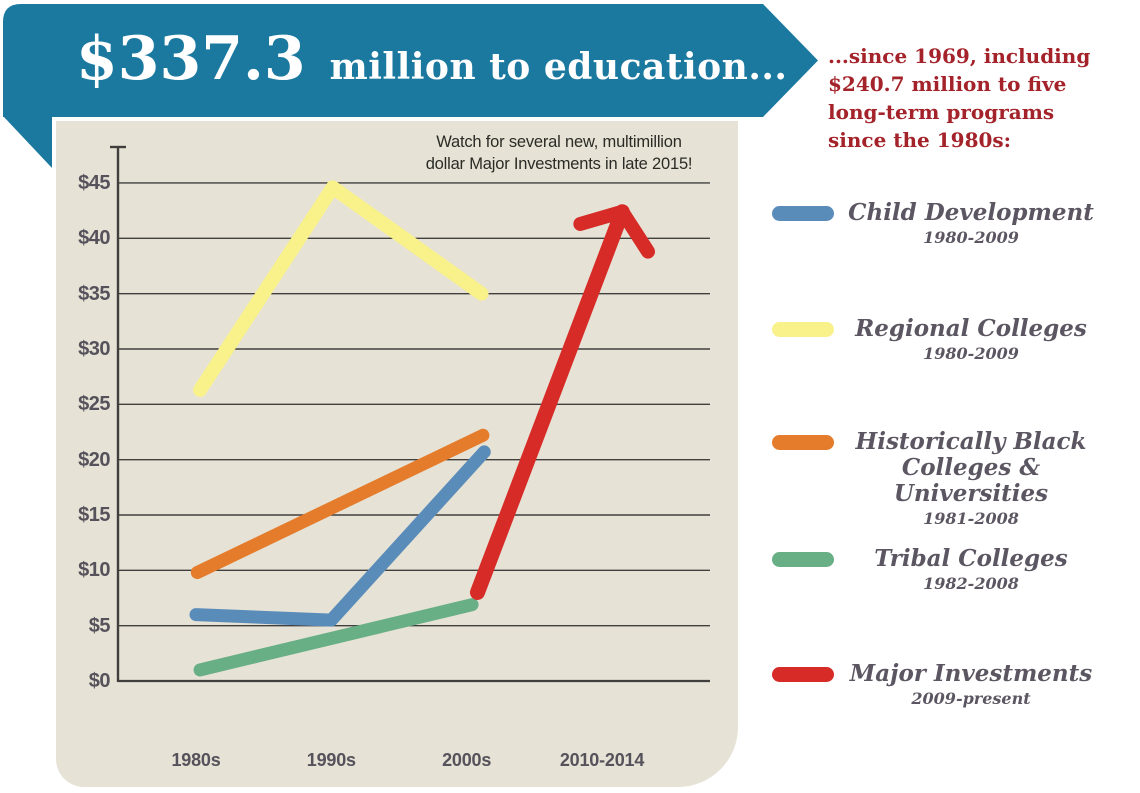  I want to click on y-tick-label: $15, so click(94, 514).